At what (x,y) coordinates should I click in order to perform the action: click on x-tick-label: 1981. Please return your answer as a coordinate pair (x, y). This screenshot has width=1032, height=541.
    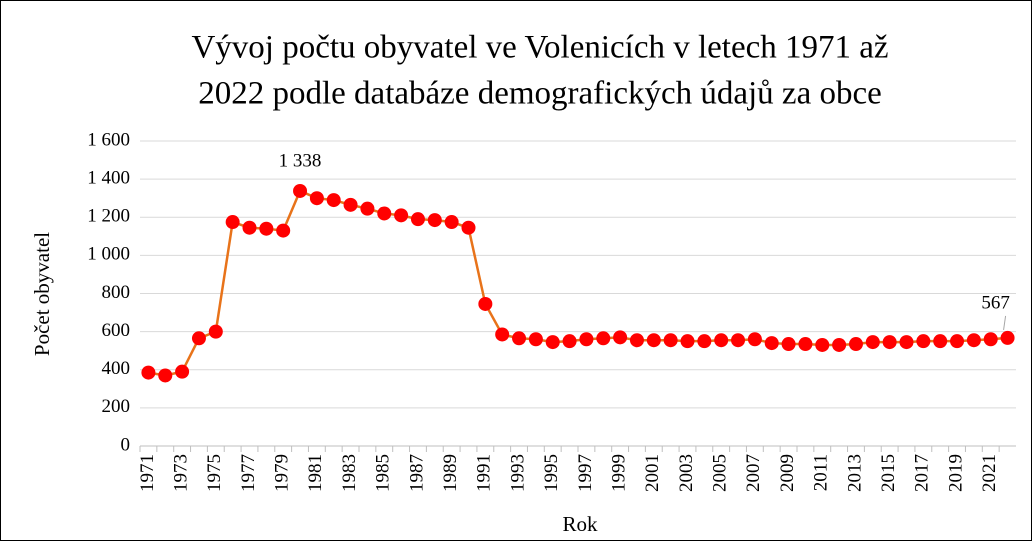
    Looking at the image, I should click on (315, 473).